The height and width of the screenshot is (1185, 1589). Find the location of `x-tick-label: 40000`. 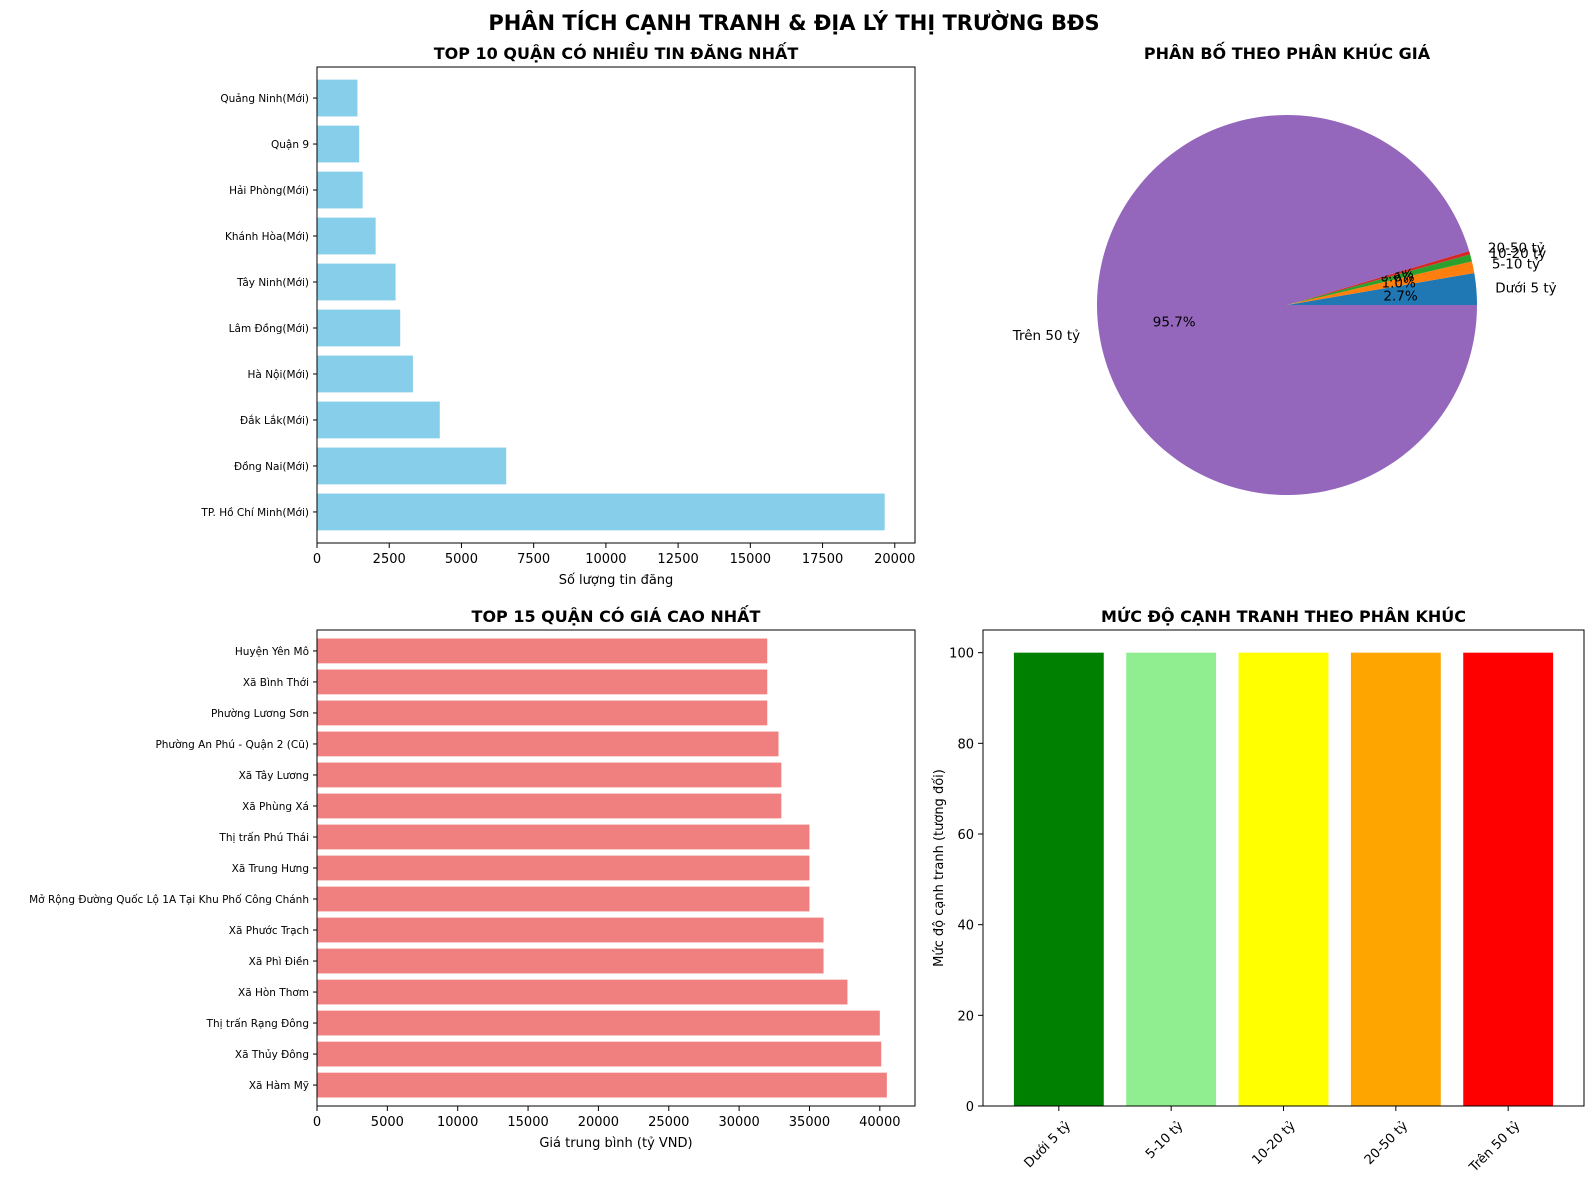

x-tick-label: 40000 is located at coordinates (879, 1122).